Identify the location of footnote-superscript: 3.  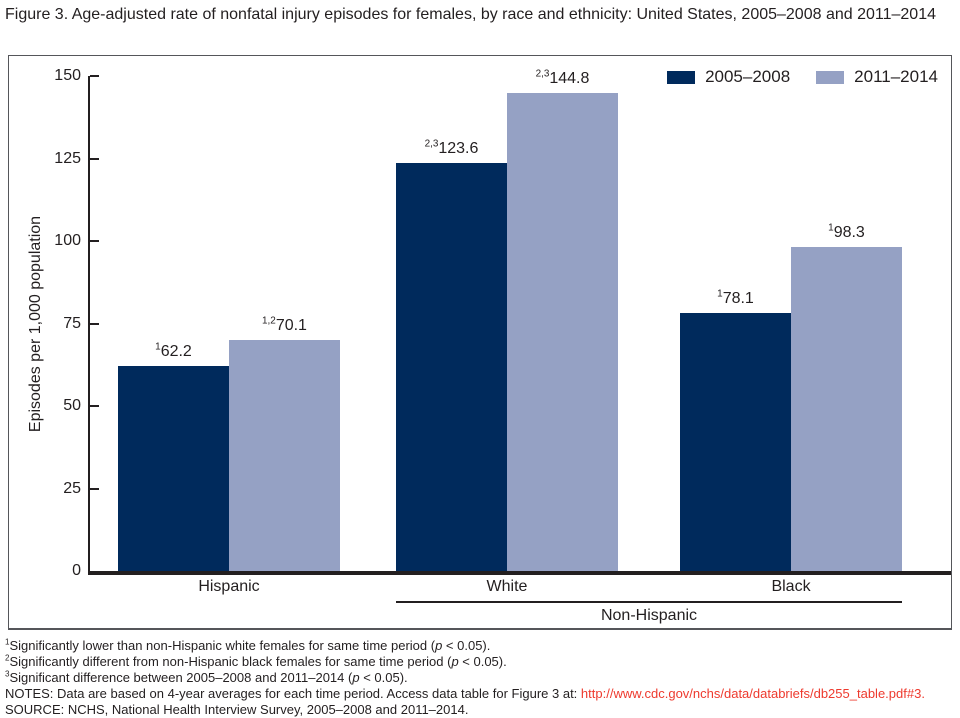
(7, 674).